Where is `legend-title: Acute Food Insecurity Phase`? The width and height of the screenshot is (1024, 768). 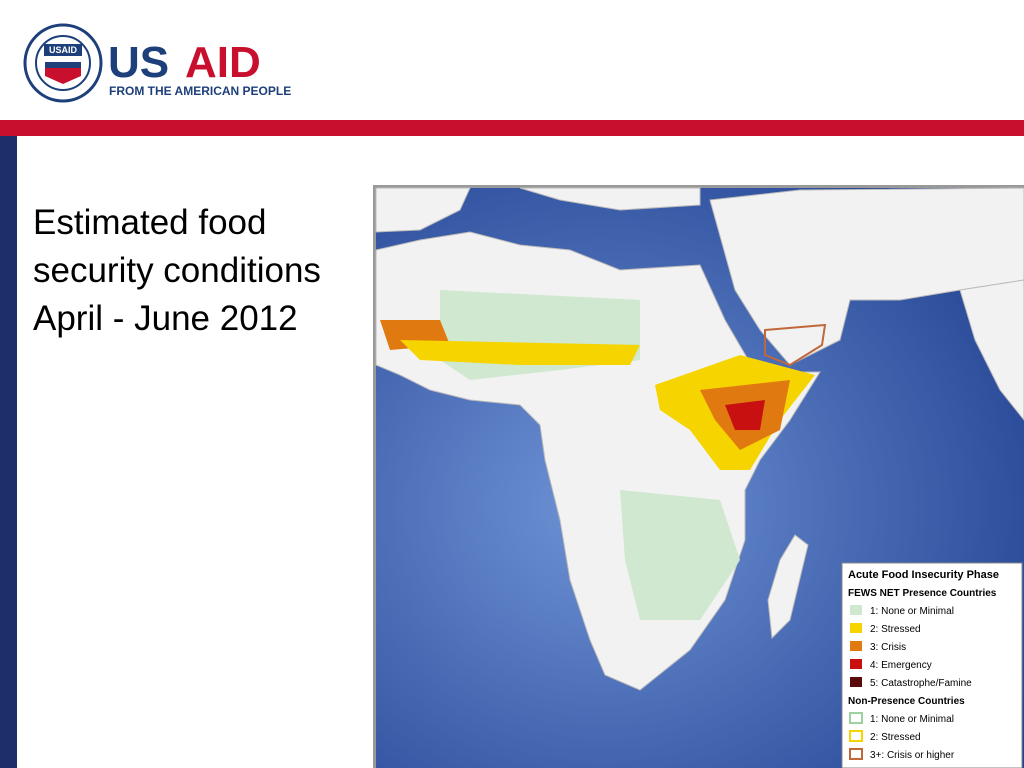 legend-title: Acute Food Insecurity Phase is located at coordinates (923, 575).